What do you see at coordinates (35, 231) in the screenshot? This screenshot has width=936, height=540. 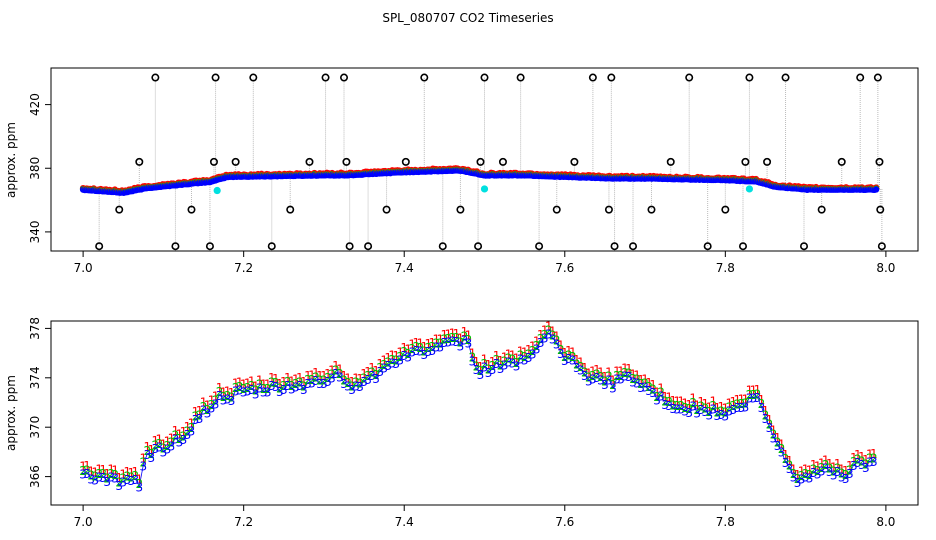 I see `top-y-tick-label: 340` at bounding box center [35, 231].